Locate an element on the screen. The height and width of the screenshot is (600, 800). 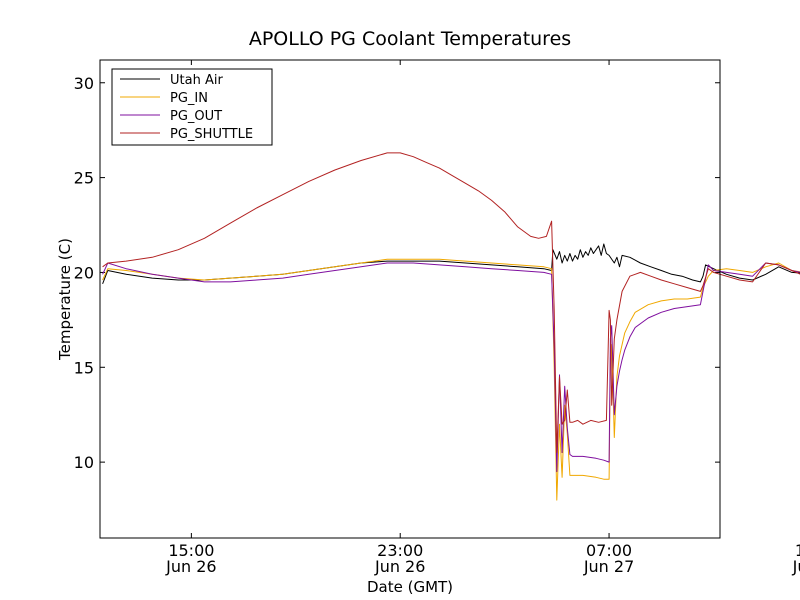
legend-label-0: Utah Air is located at coordinates (196, 80).